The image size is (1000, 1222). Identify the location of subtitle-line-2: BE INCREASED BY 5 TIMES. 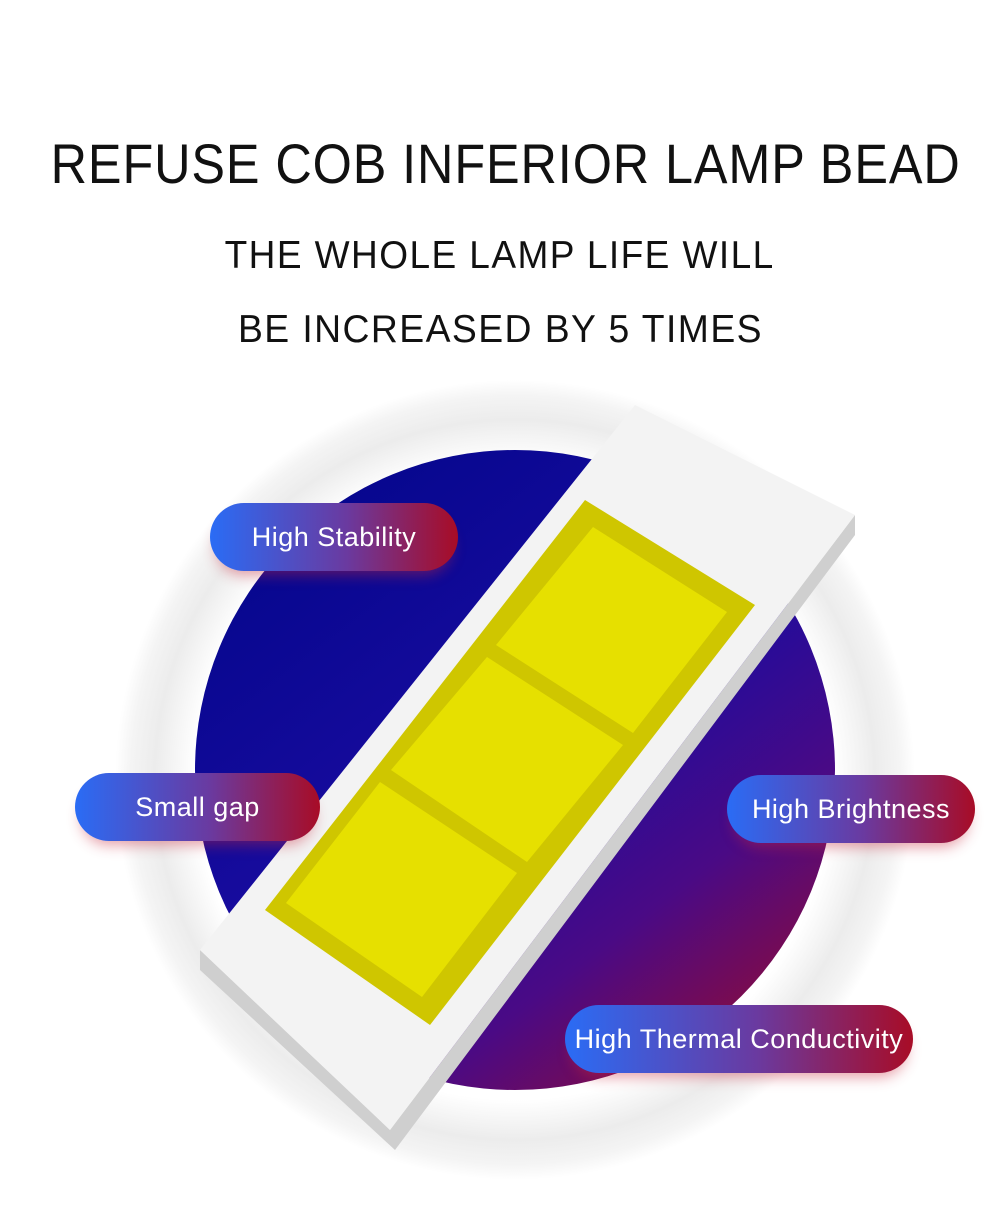
(500, 329).